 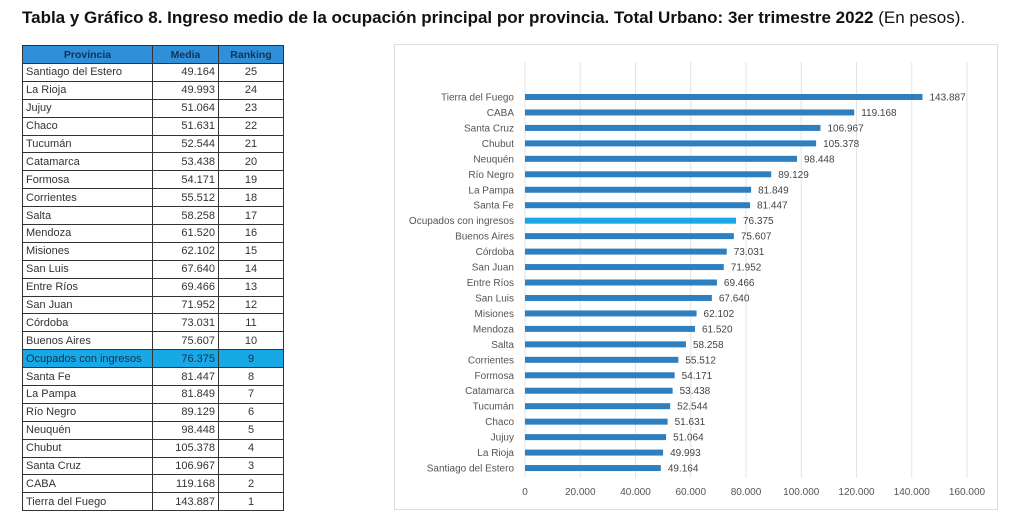 What do you see at coordinates (692, 407) in the screenshot?
I see `data-label: 52.544` at bounding box center [692, 407].